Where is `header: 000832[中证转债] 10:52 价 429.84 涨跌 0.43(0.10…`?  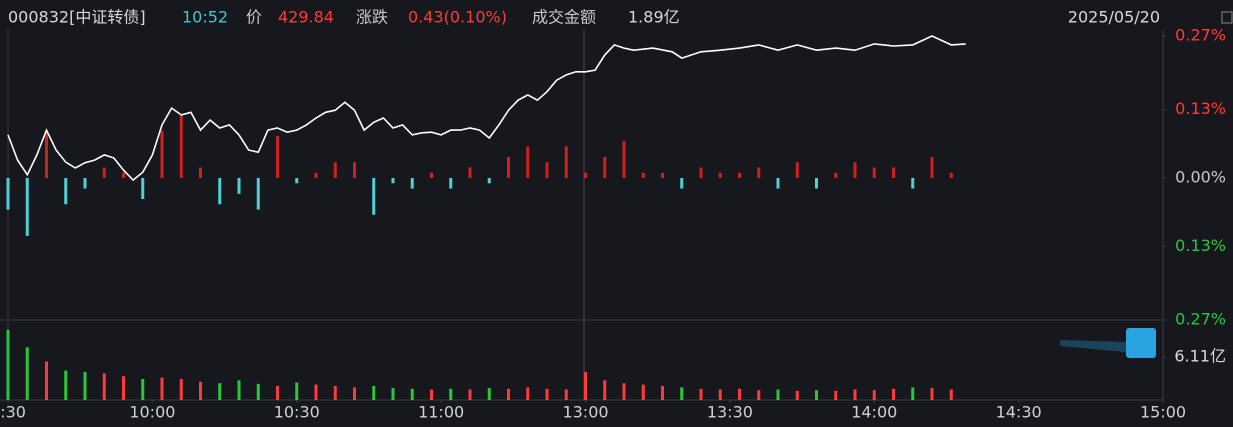
header: 000832[中证转债] 10:52 价 429.84 涨跌 0.43(0.10… is located at coordinates (584, 17).